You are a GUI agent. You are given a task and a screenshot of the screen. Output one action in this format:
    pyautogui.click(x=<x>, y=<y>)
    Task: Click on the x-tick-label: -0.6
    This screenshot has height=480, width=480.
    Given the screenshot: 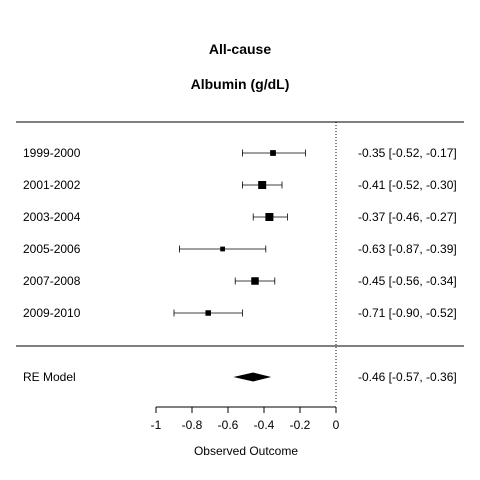 What is the action you would take?
    pyautogui.click(x=228, y=425)
    